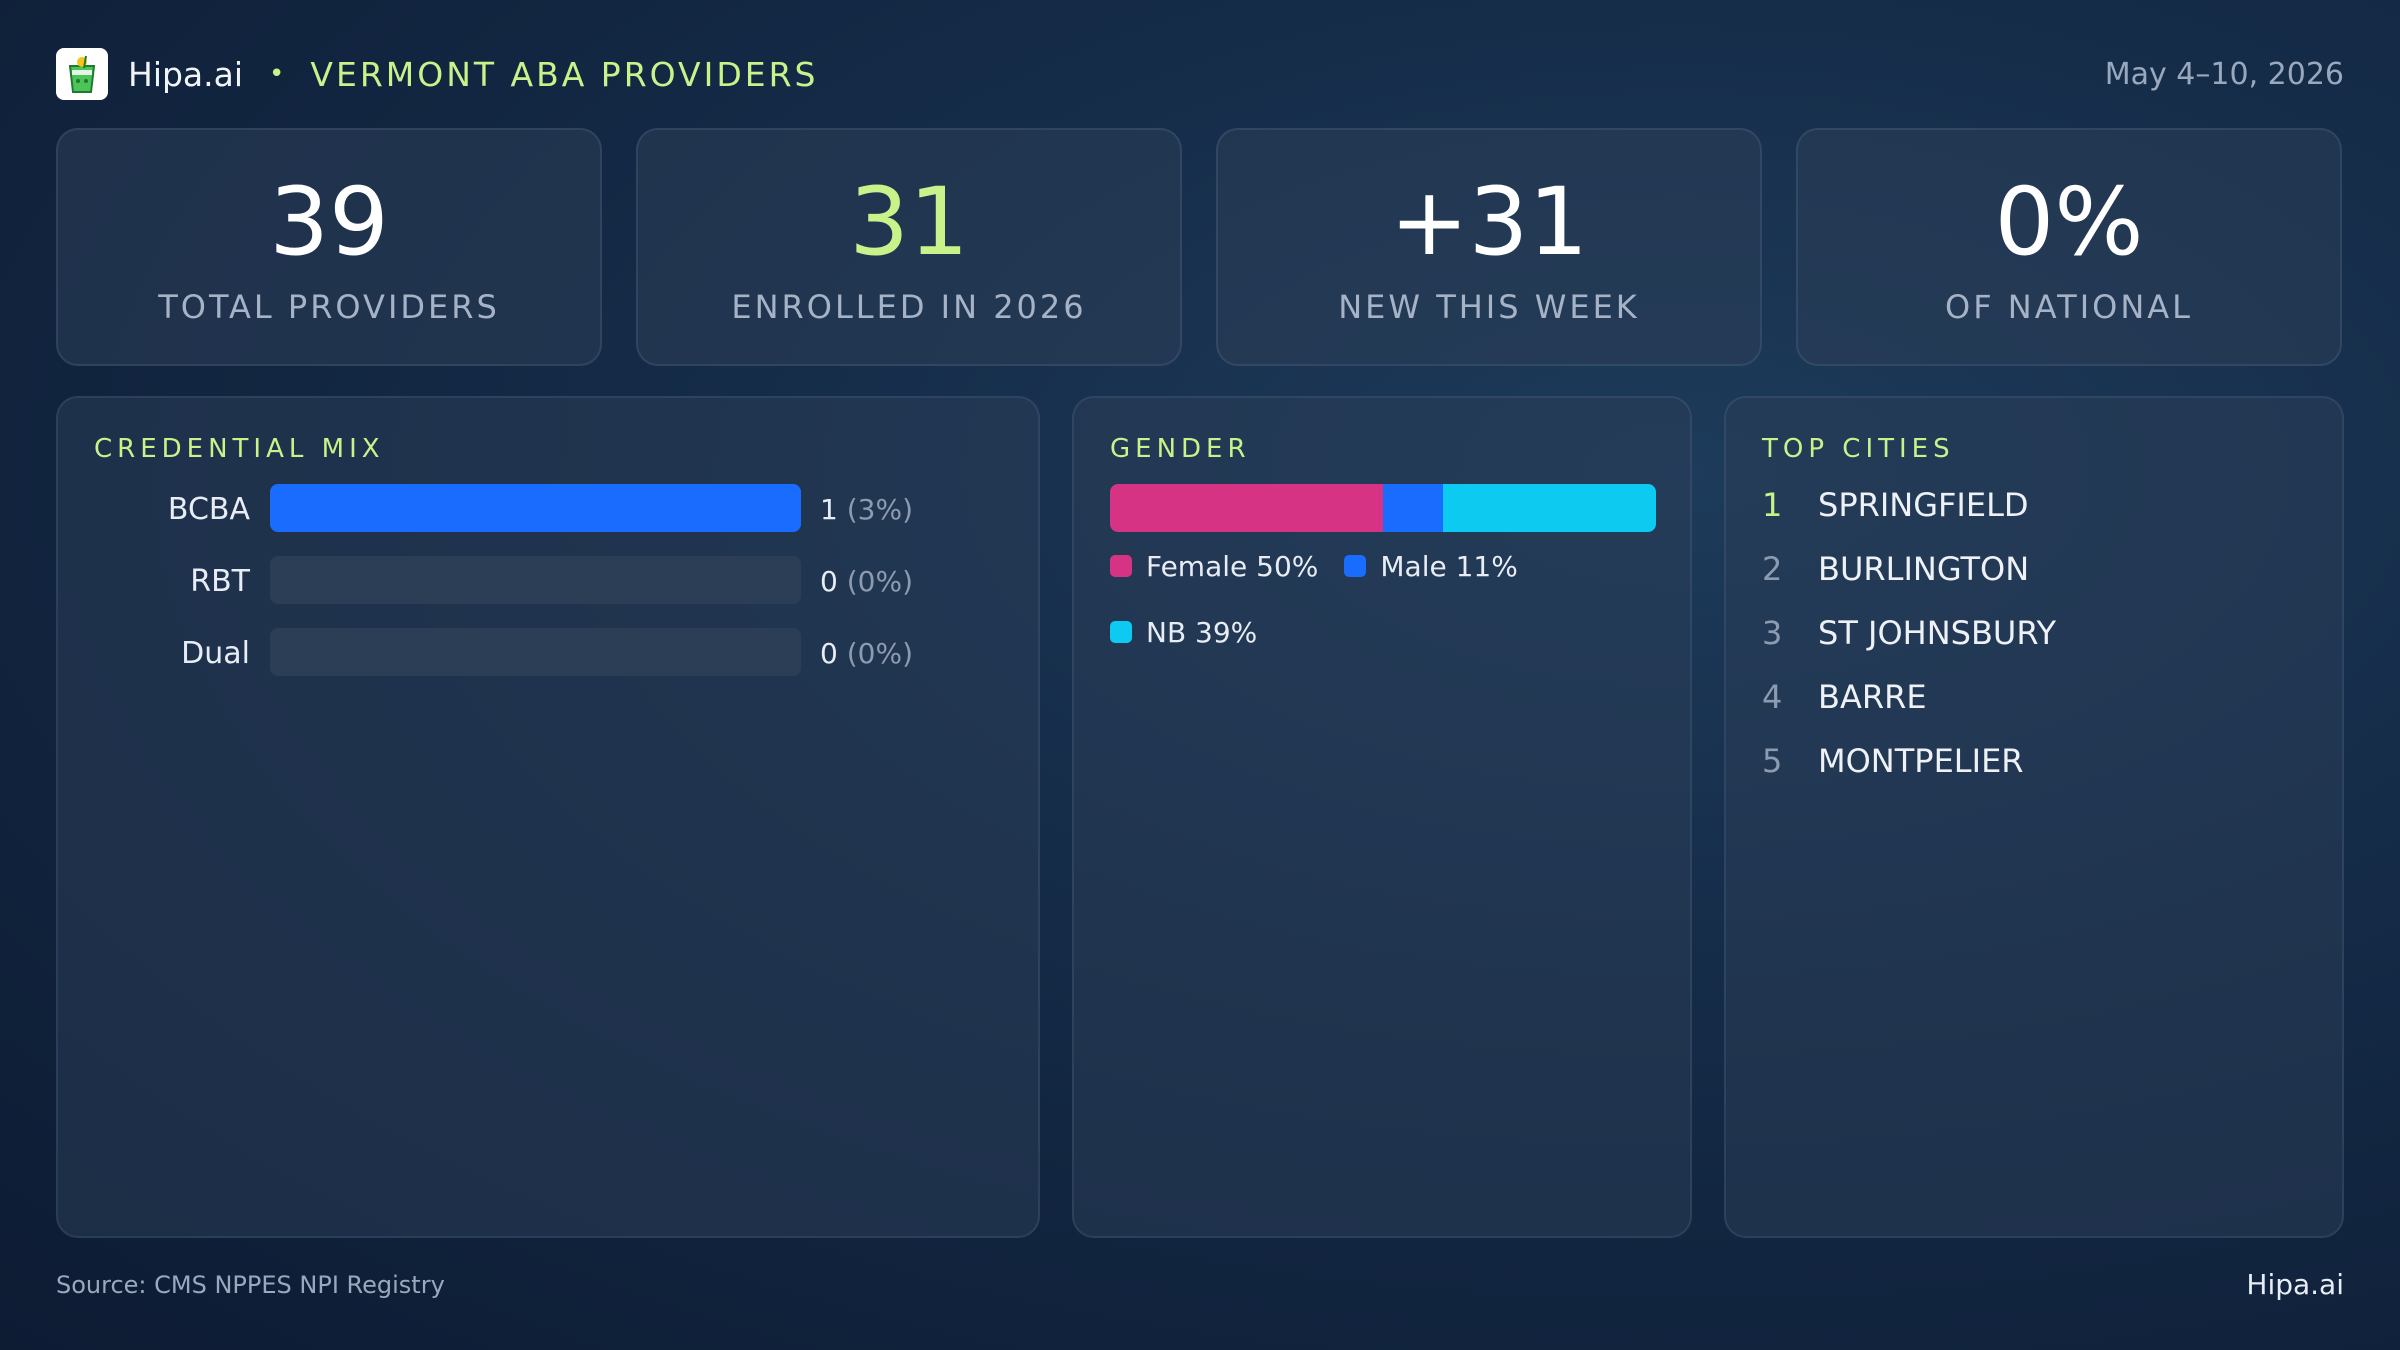  Describe the element at coordinates (909, 307) in the screenshot. I see `stat-label: ENROLLED IN 2026` at that location.